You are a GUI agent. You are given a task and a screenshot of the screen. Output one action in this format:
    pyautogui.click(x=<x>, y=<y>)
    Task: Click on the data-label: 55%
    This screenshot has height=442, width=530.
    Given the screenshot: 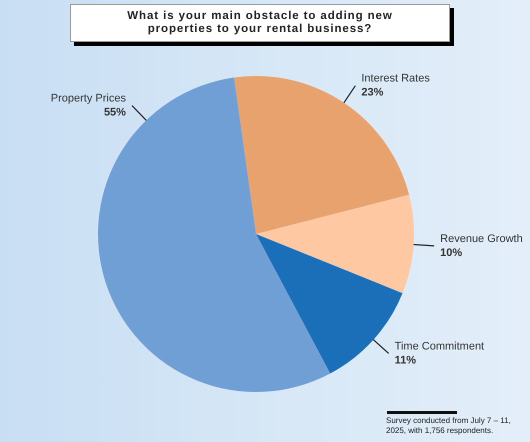 What is the action you would take?
    pyautogui.click(x=115, y=112)
    